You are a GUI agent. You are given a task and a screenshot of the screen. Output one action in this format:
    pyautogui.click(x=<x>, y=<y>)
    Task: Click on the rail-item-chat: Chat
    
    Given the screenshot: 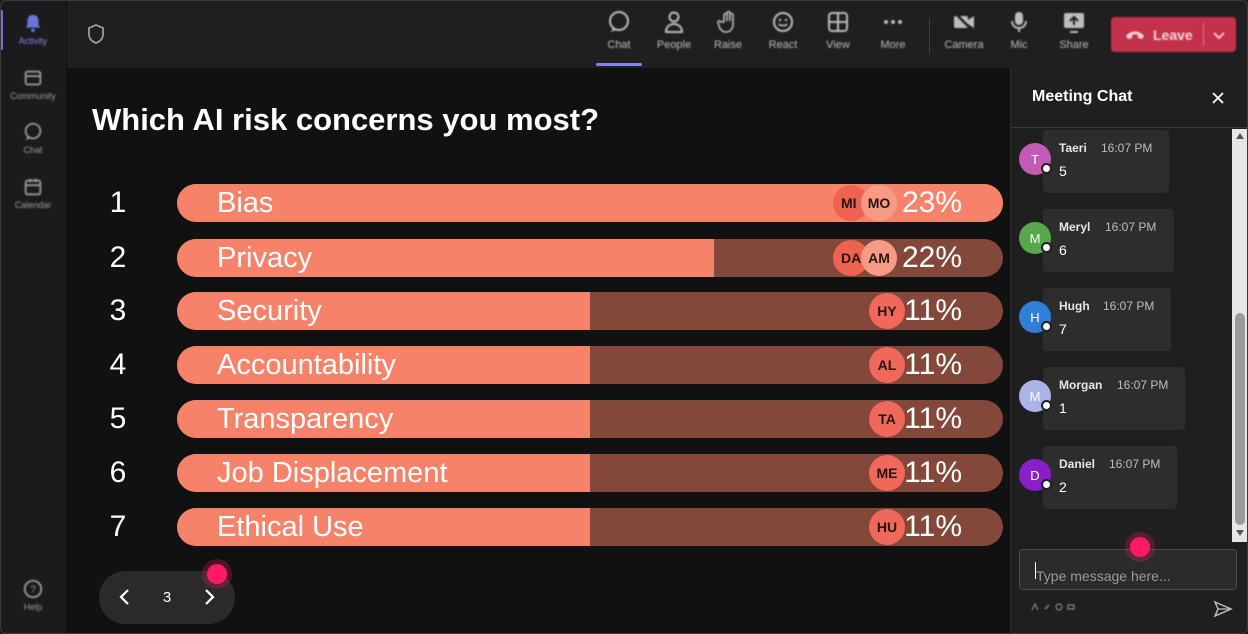 What is the action you would take?
    pyautogui.click(x=33, y=147)
    